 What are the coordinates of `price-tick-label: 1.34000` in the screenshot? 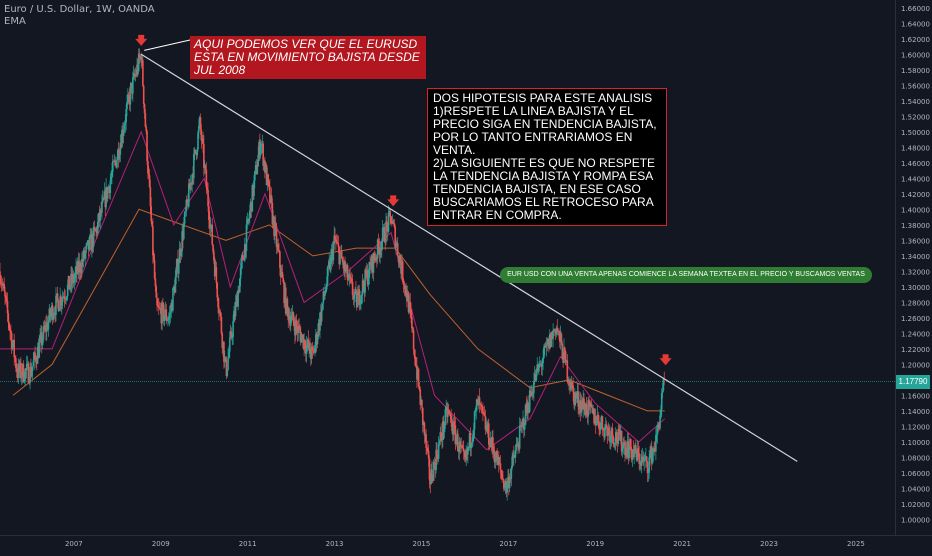 It's located at (915, 257).